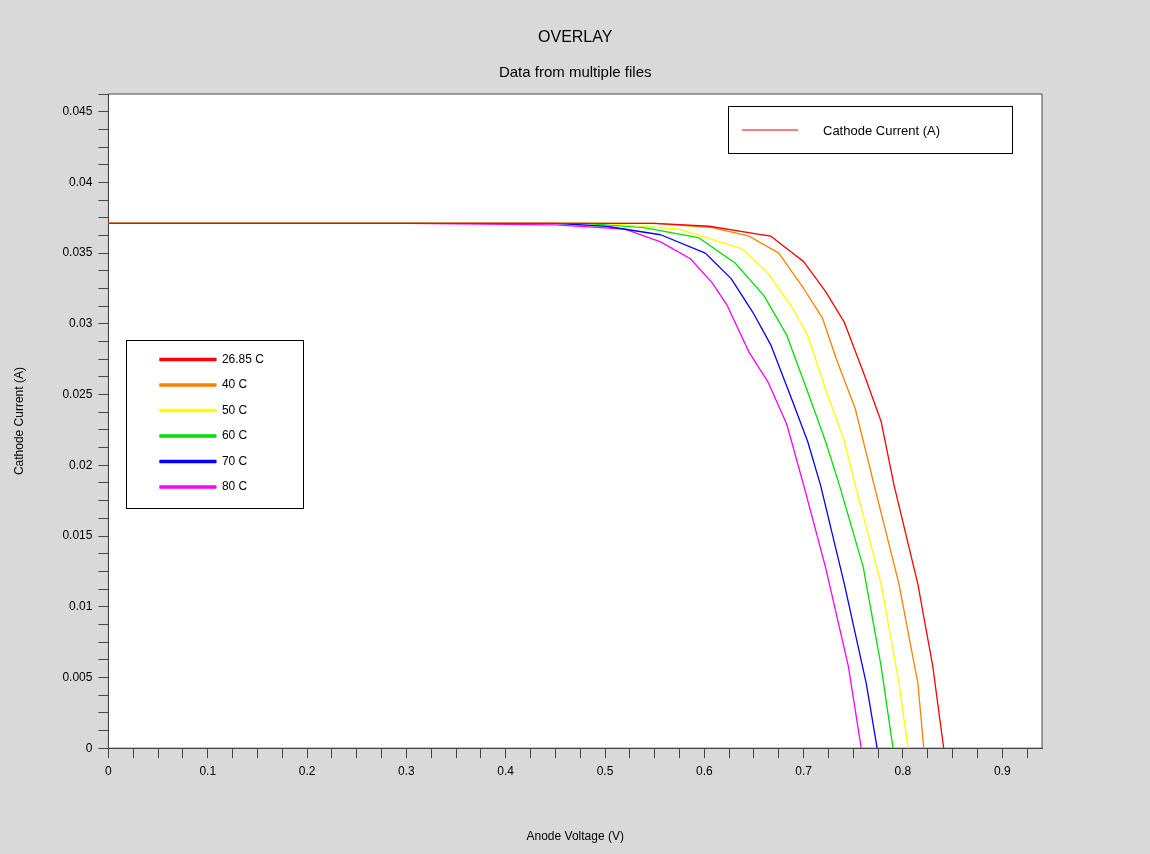 The width and height of the screenshot is (1150, 854). Describe the element at coordinates (77, 676) in the screenshot. I see `y-tick-label: 0.005` at that location.